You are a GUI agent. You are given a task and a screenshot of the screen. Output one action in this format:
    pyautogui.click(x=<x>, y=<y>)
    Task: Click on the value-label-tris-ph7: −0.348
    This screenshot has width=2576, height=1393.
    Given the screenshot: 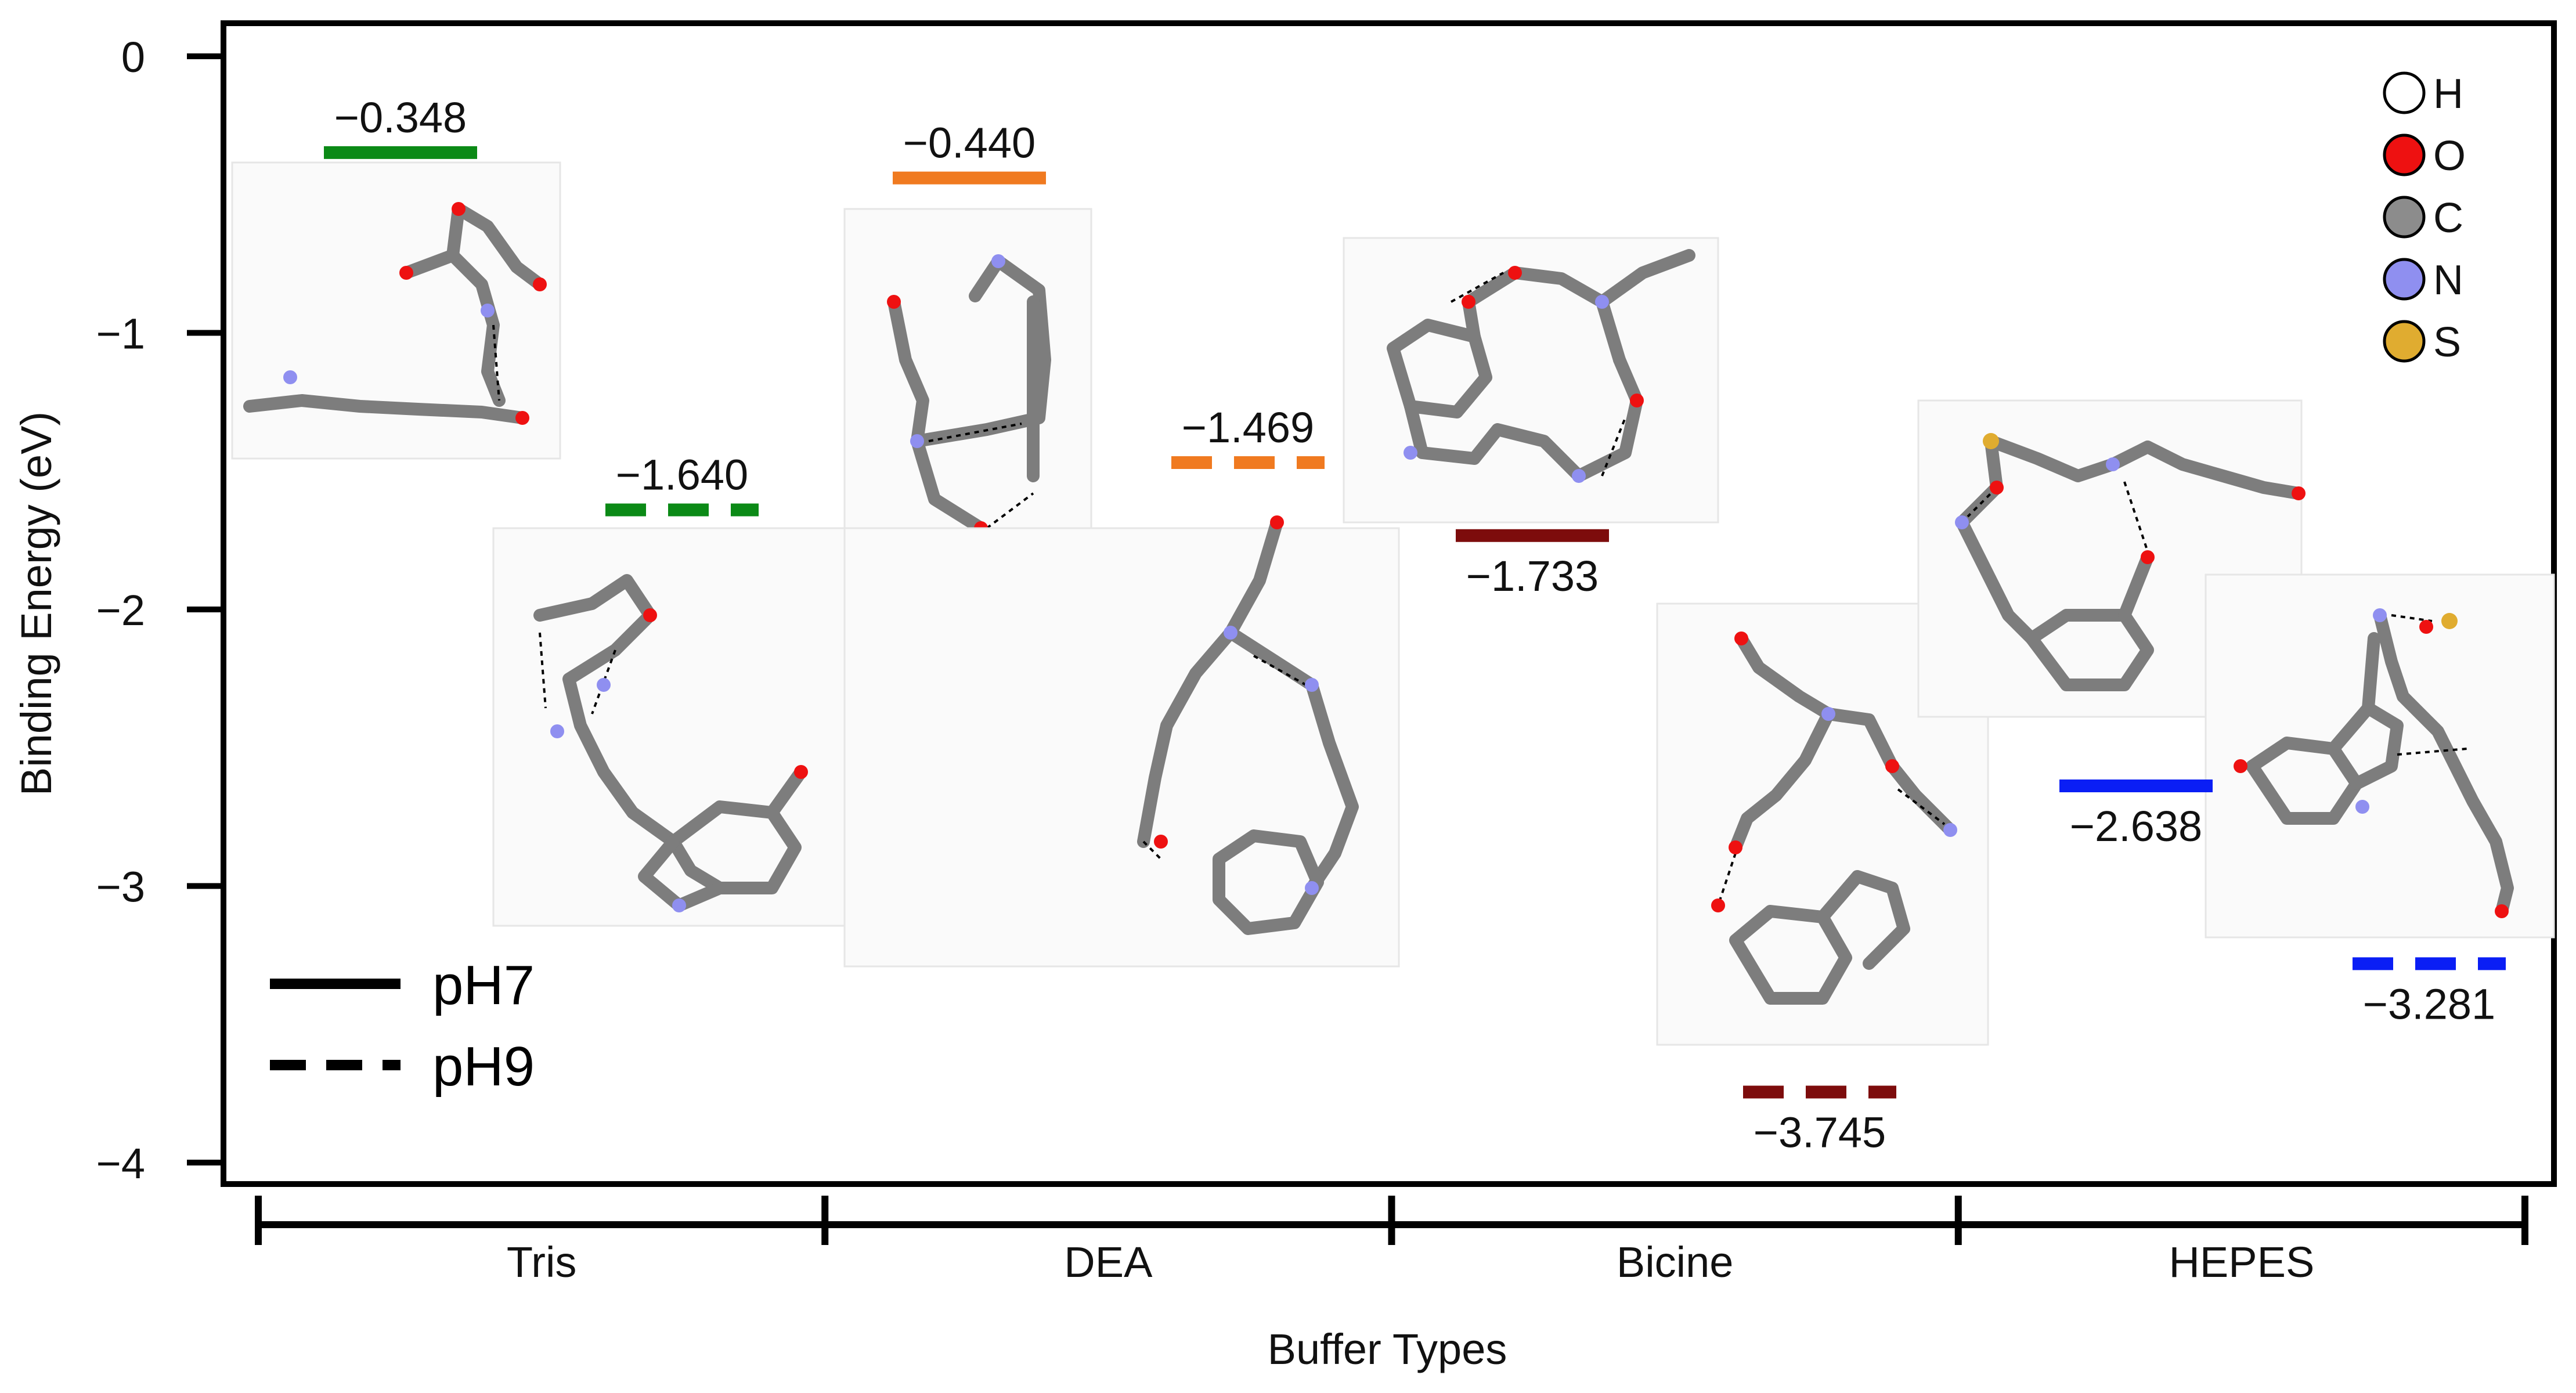 What is the action you would take?
    pyautogui.click(x=401, y=118)
    